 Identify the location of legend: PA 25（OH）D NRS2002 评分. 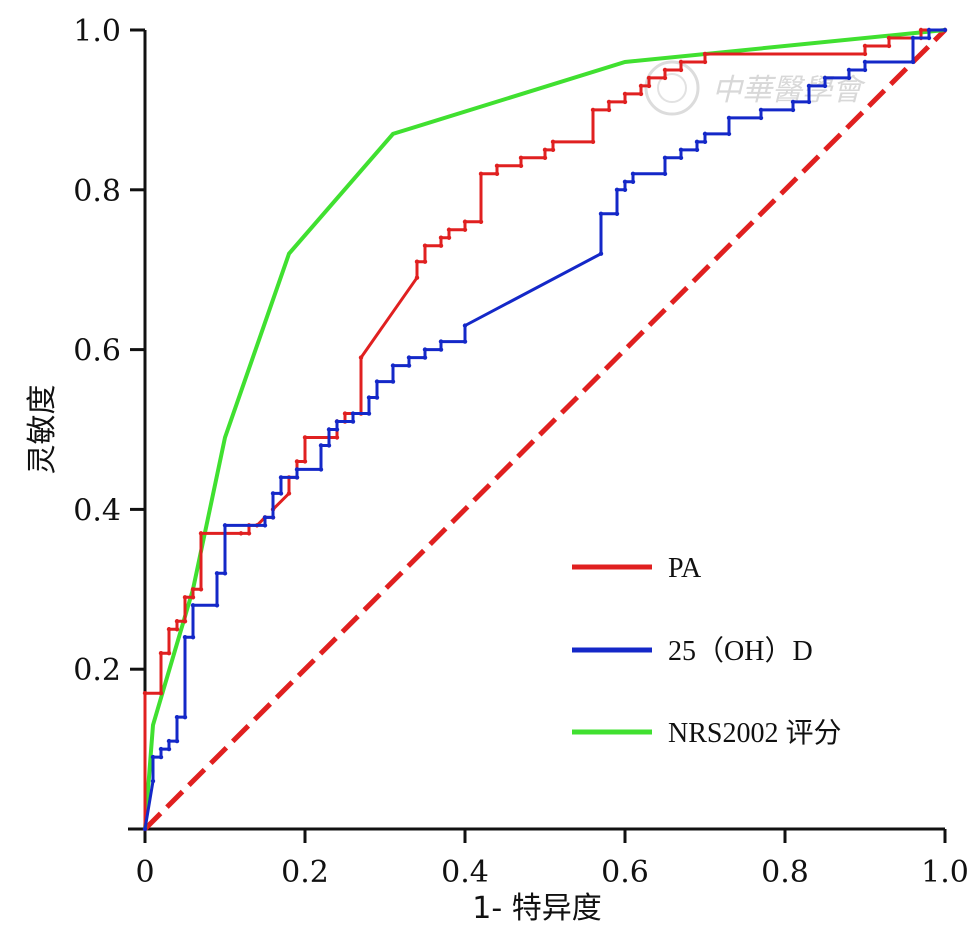
(706, 651).